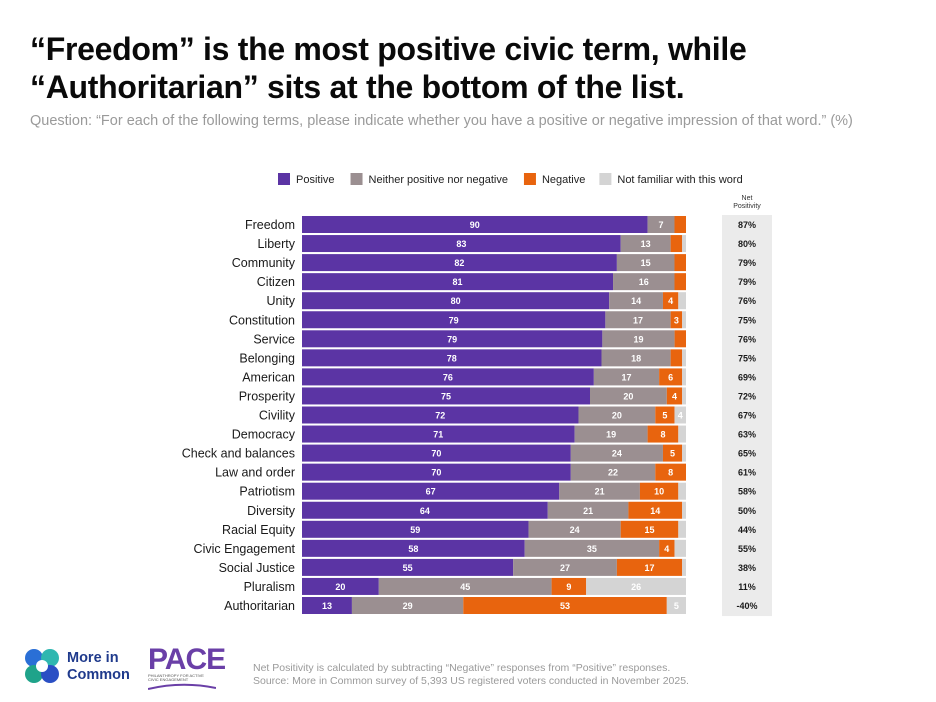  Describe the element at coordinates (747, 435) in the screenshot. I see `net-positivity-value: 63%` at that location.